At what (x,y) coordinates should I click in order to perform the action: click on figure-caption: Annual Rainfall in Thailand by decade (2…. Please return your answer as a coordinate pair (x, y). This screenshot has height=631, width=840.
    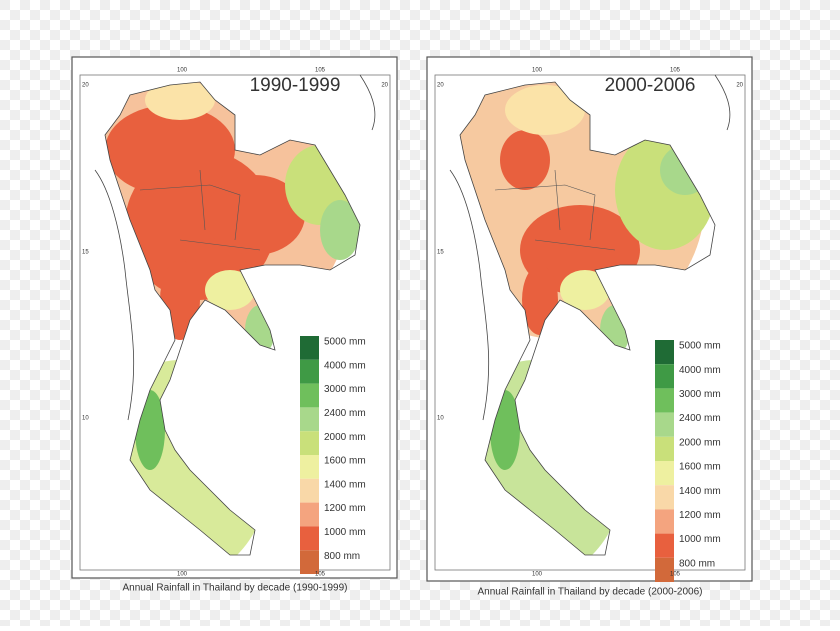
    Looking at the image, I should click on (590, 592).